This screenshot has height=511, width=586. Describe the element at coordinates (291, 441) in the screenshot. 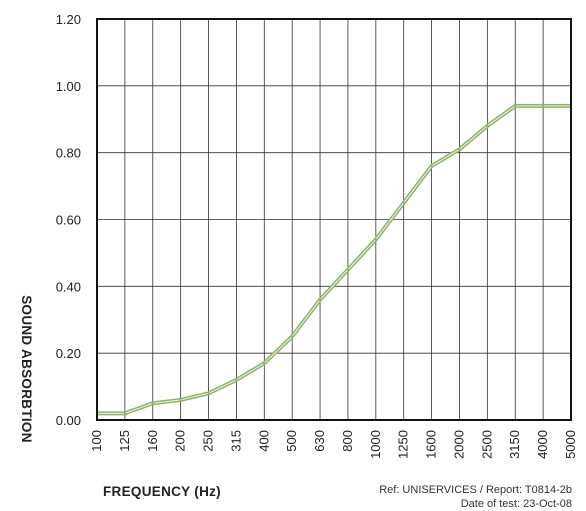

I see `x-tick-label: 500` at that location.